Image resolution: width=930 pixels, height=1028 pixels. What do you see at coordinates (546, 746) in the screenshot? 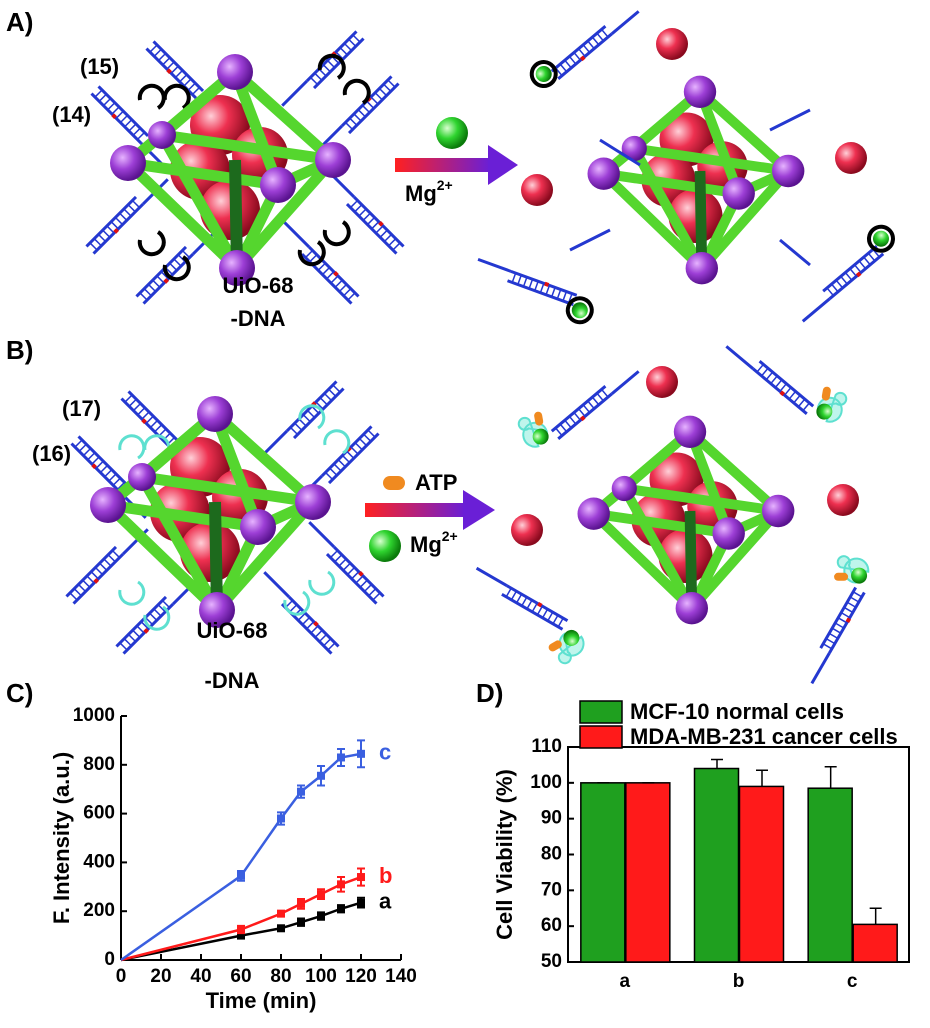
I see `y-tick-label: 110` at bounding box center [546, 746].